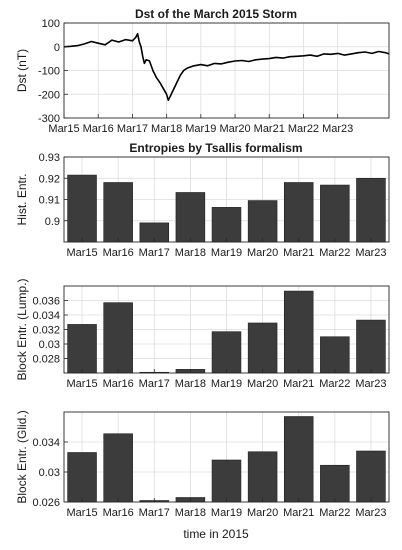 Image resolution: width=402 pixels, height=550 pixels. What do you see at coordinates (51, 24) in the screenshot?
I see `dst-ytick-label: 100` at bounding box center [51, 24].